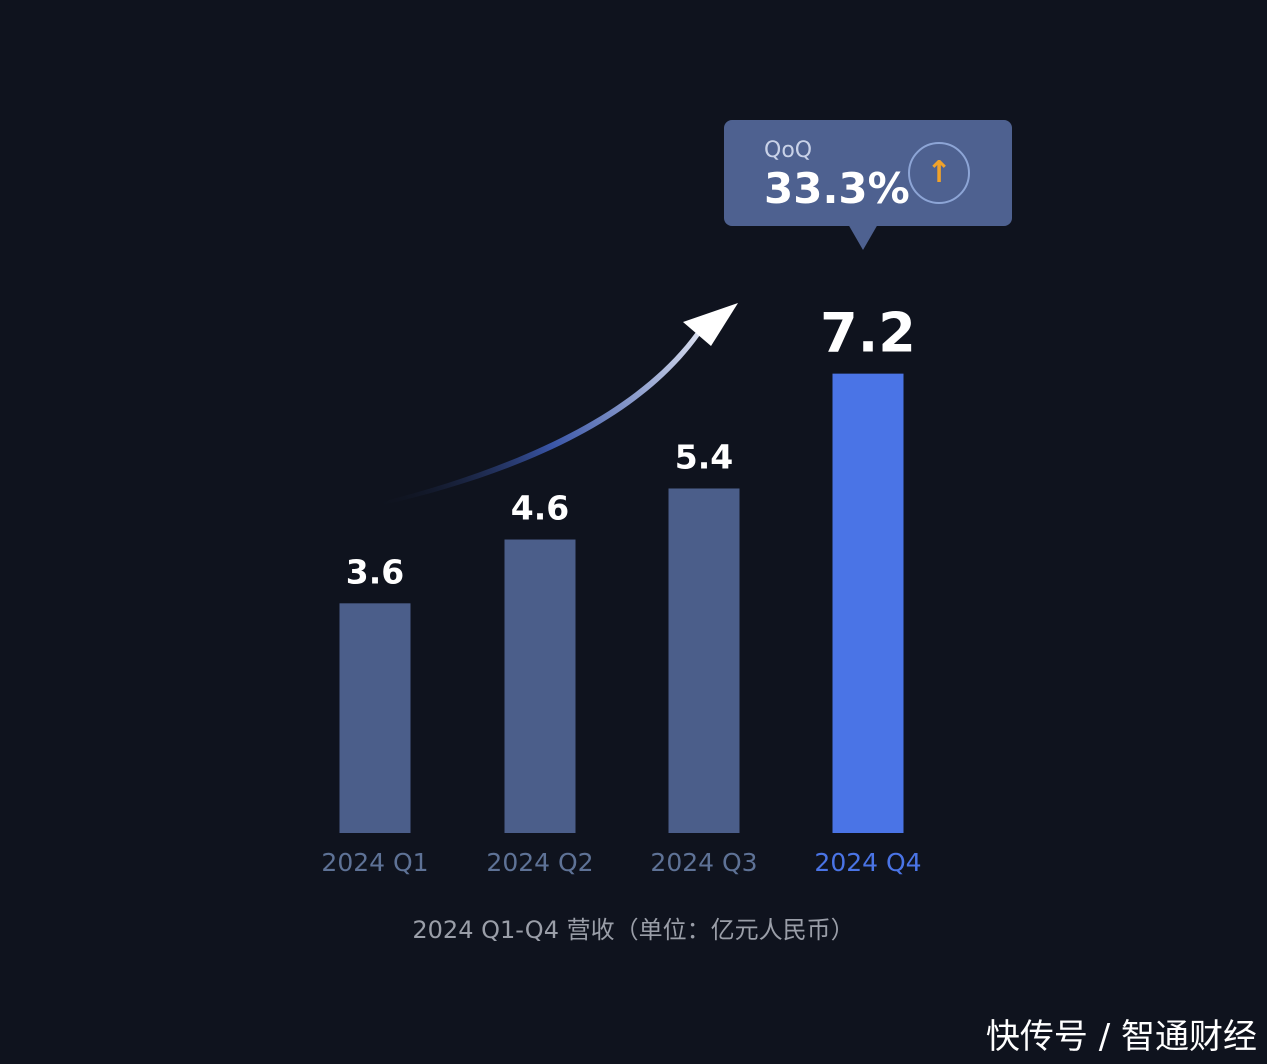 This screenshot has height=1064, width=1267. What do you see at coordinates (863, 237) in the screenshot?
I see `callout-pointer` at bounding box center [863, 237].